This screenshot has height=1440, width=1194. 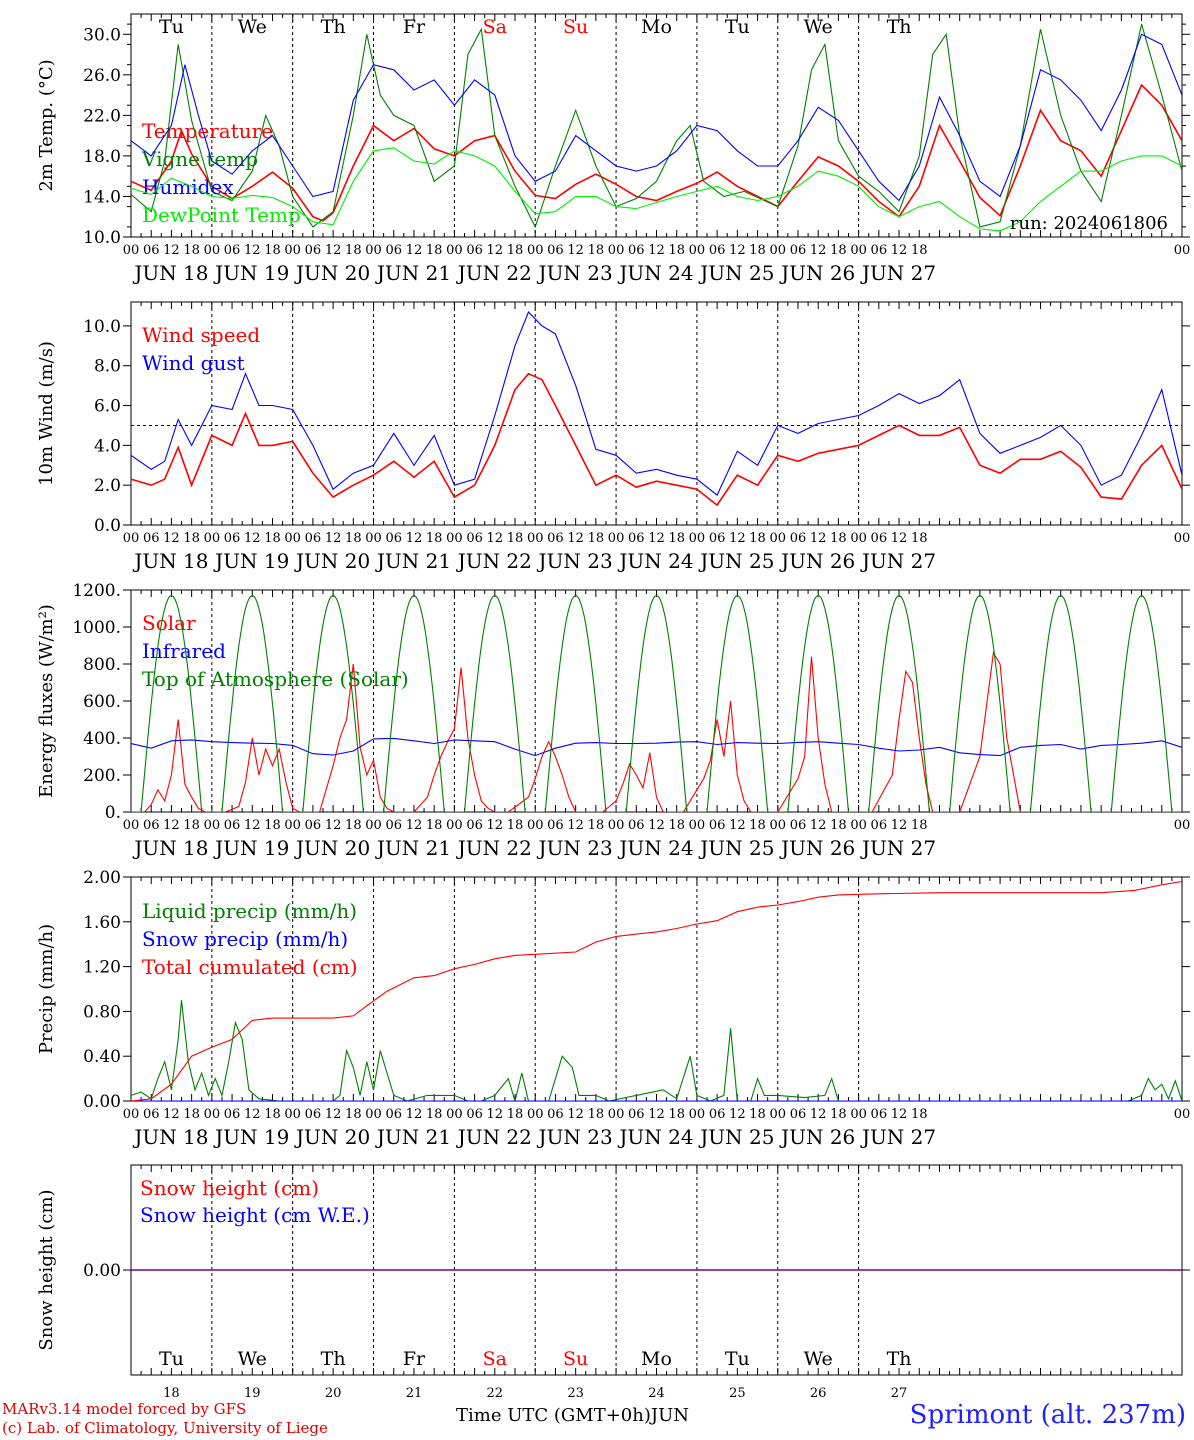 I want to click on y-tick-label: 200., so click(x=102, y=776).